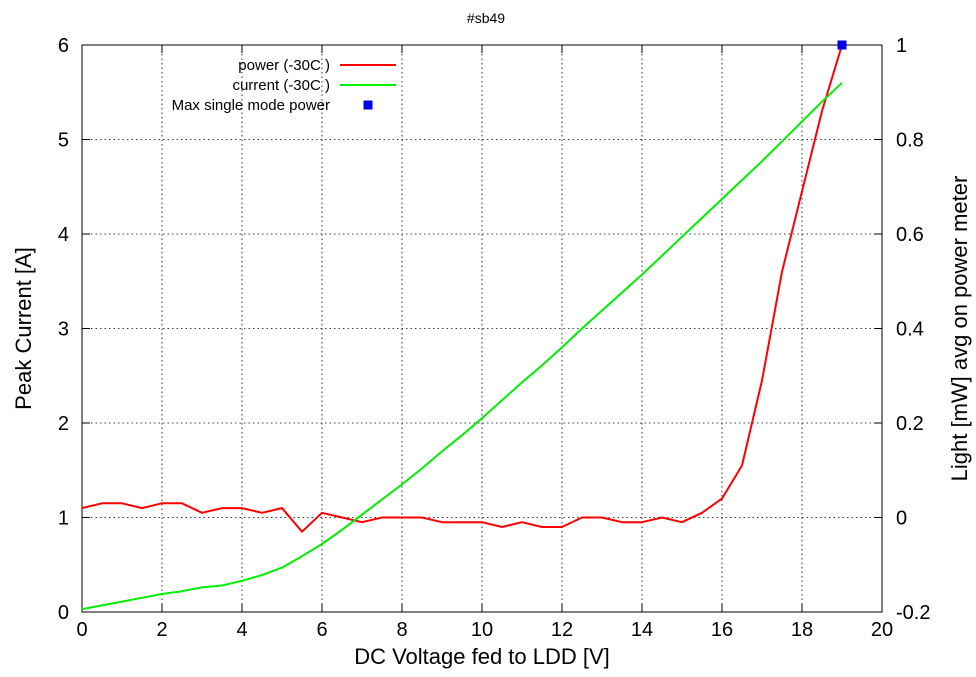 This screenshot has width=976, height=677. I want to click on legend-label-power-30c: power (-30C ), so click(284, 65).